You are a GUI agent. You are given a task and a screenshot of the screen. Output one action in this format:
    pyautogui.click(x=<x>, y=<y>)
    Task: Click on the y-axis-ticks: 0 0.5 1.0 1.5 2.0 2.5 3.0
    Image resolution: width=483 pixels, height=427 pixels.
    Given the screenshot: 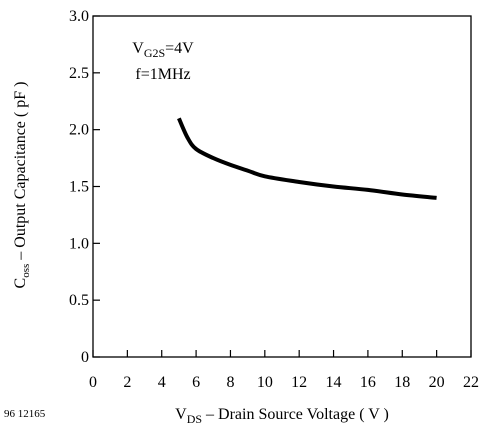 What is the action you would take?
    pyautogui.click(x=84, y=187)
    